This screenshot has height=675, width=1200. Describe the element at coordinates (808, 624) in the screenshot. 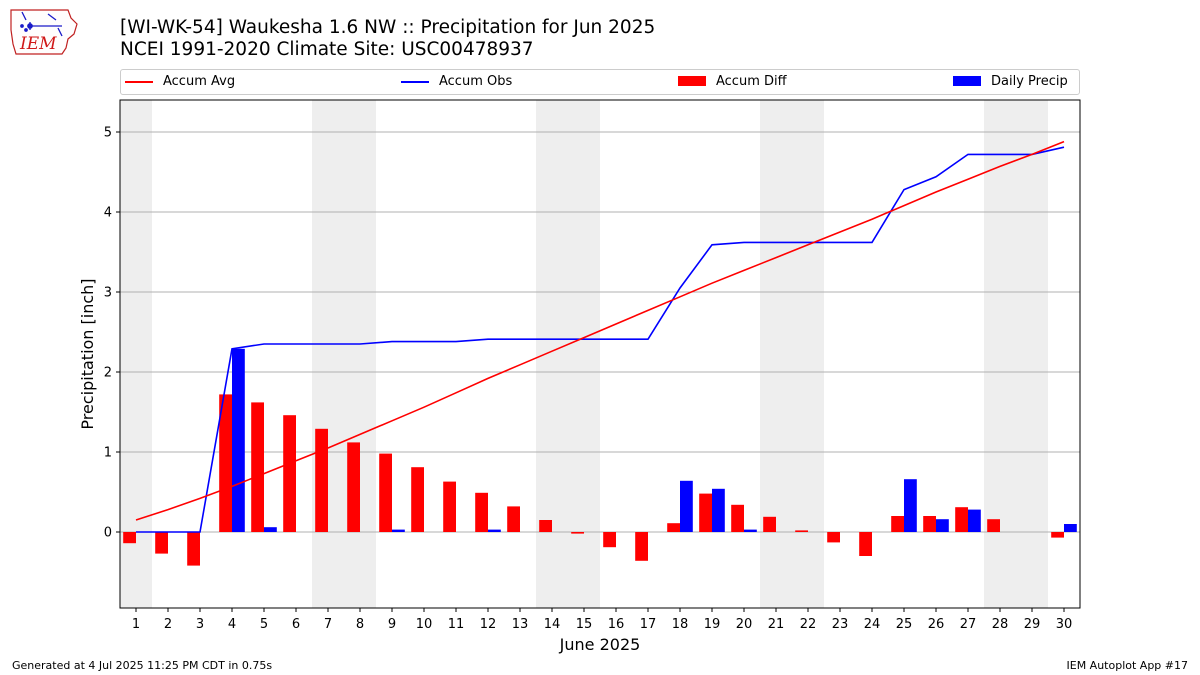

I see `x-tick-label-22: 22` at that location.